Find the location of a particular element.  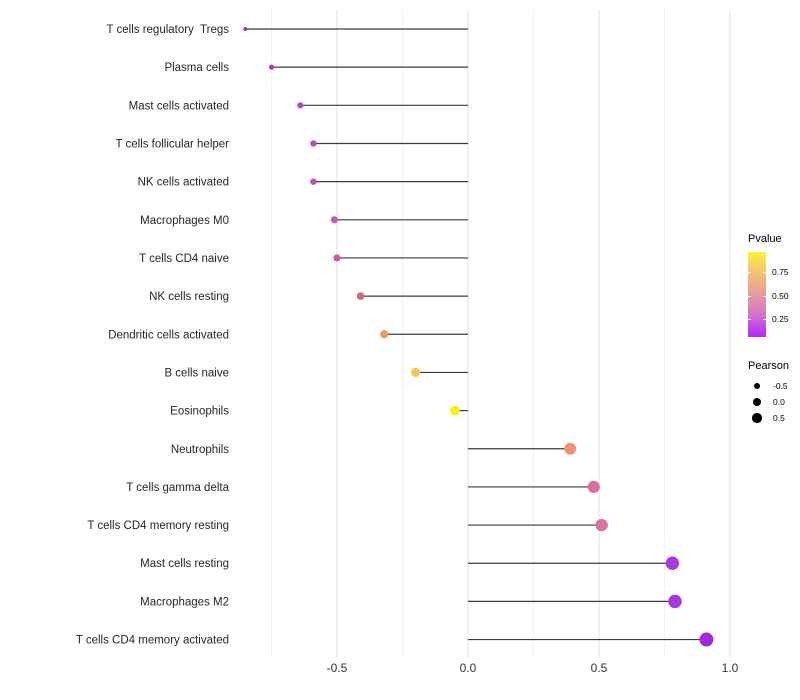

y-axis-category-label: Eosinophils is located at coordinates (199, 412).